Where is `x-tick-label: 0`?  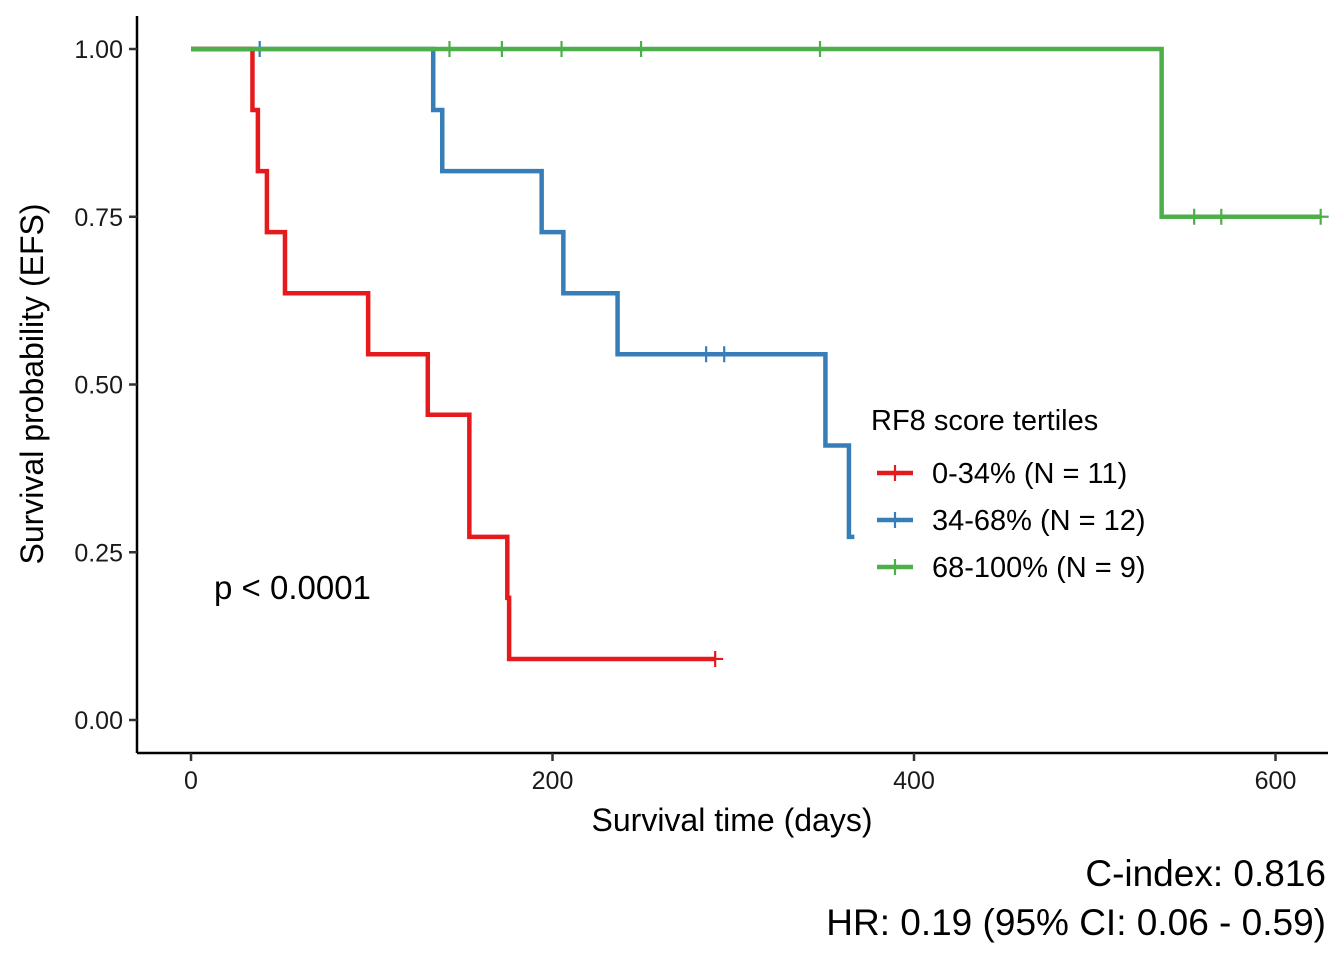 x-tick-label: 0 is located at coordinates (191, 781).